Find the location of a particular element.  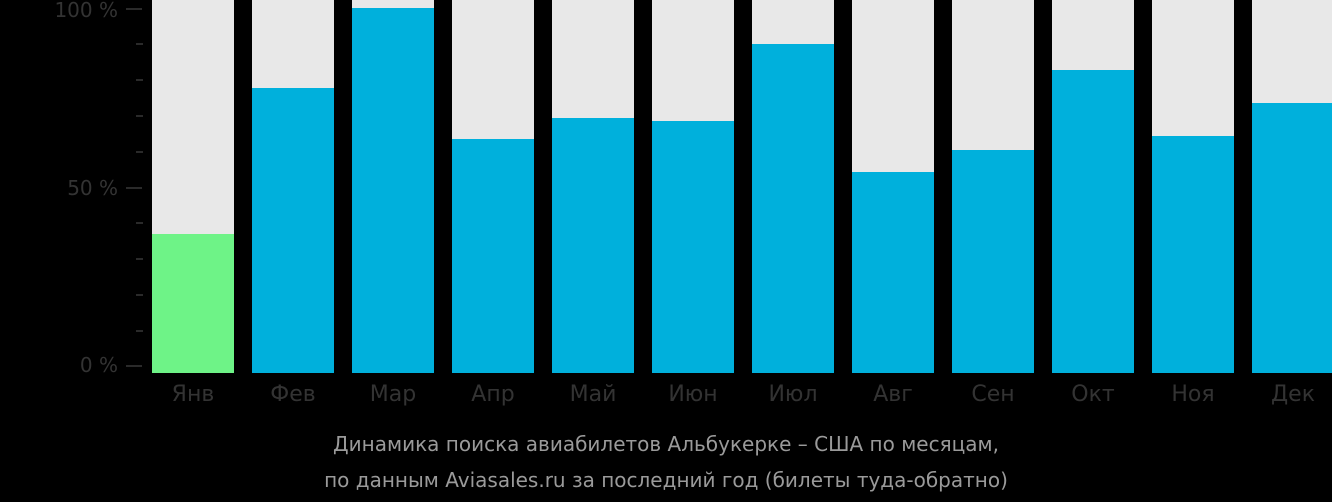

x-tick-label: Апр is located at coordinates (493, 394).